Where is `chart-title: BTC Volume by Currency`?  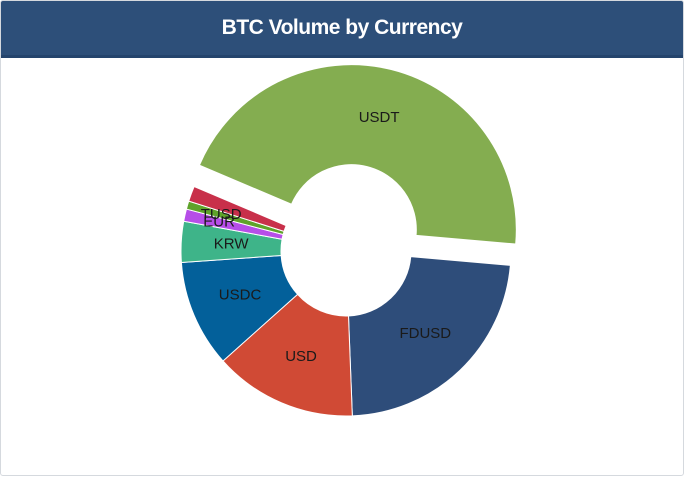
chart-title: BTC Volume by Currency is located at coordinates (342, 29).